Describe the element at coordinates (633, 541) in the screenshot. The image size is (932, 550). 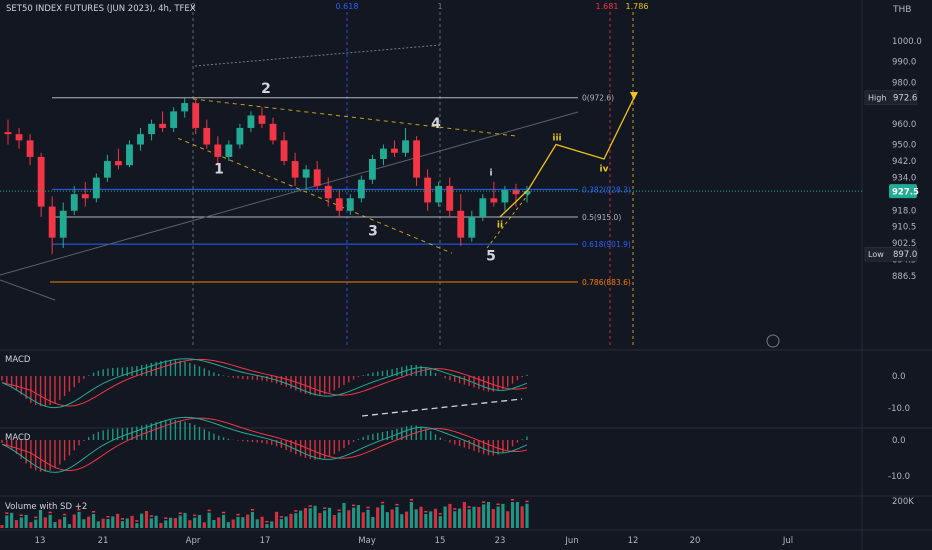
I see `time-tick-label: 12` at that location.